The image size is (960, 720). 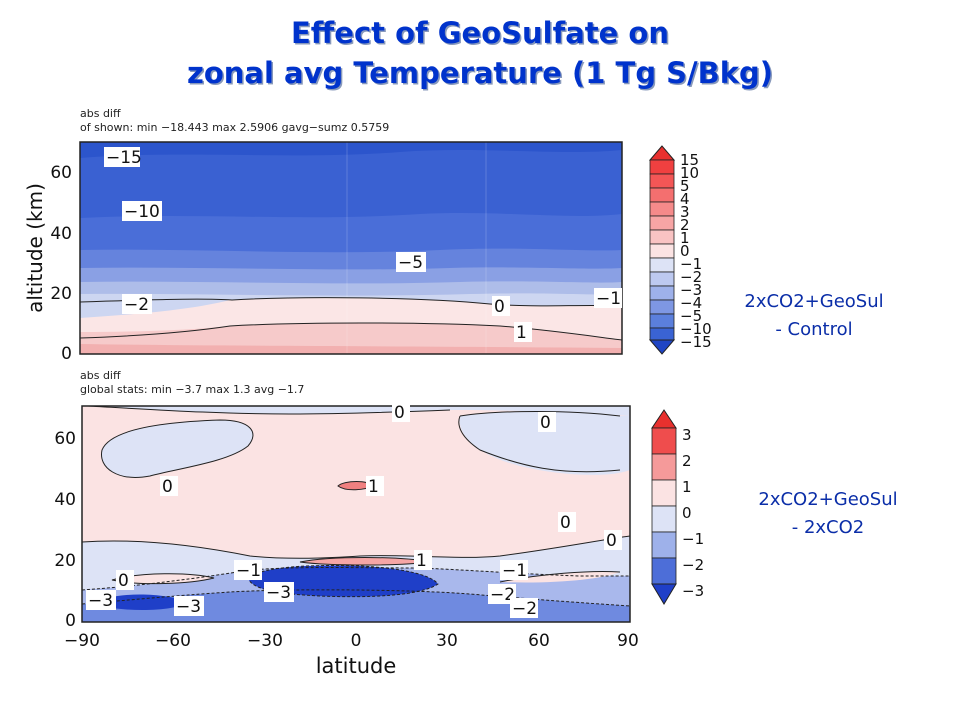 What do you see at coordinates (685, 225) in the screenshot?
I see `top-cbar-2: 2` at bounding box center [685, 225].